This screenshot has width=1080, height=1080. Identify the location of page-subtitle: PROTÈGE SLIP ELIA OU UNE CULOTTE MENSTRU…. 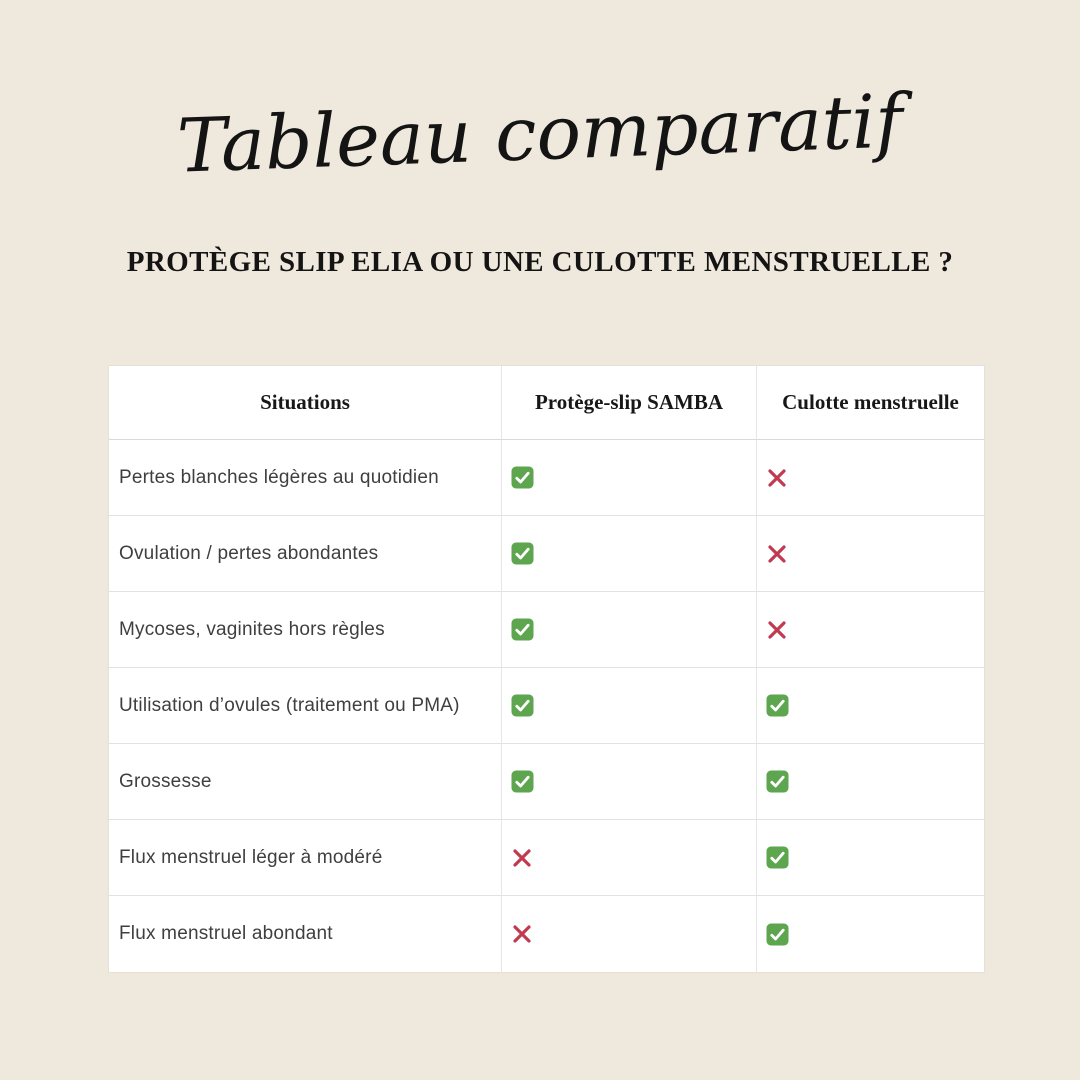
(540, 262).